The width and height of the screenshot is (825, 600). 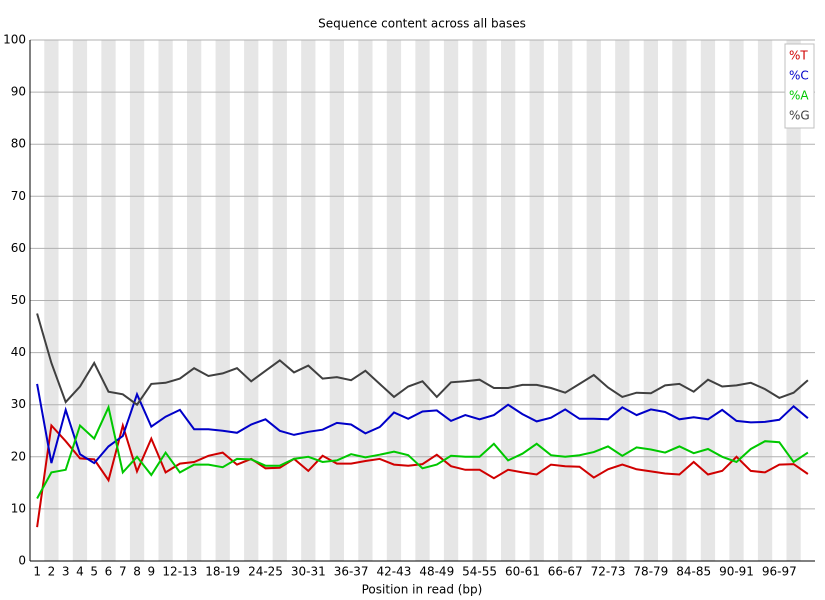 What do you see at coordinates (66, 572) in the screenshot?
I see `x-tick-label: 3` at bounding box center [66, 572].